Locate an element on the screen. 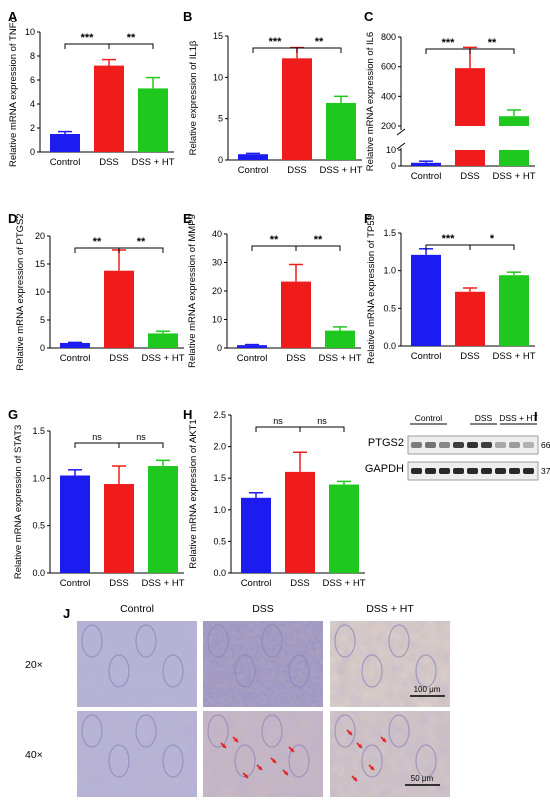 This screenshot has width=550, height=806. panel-letter: A is located at coordinates (13, 16).